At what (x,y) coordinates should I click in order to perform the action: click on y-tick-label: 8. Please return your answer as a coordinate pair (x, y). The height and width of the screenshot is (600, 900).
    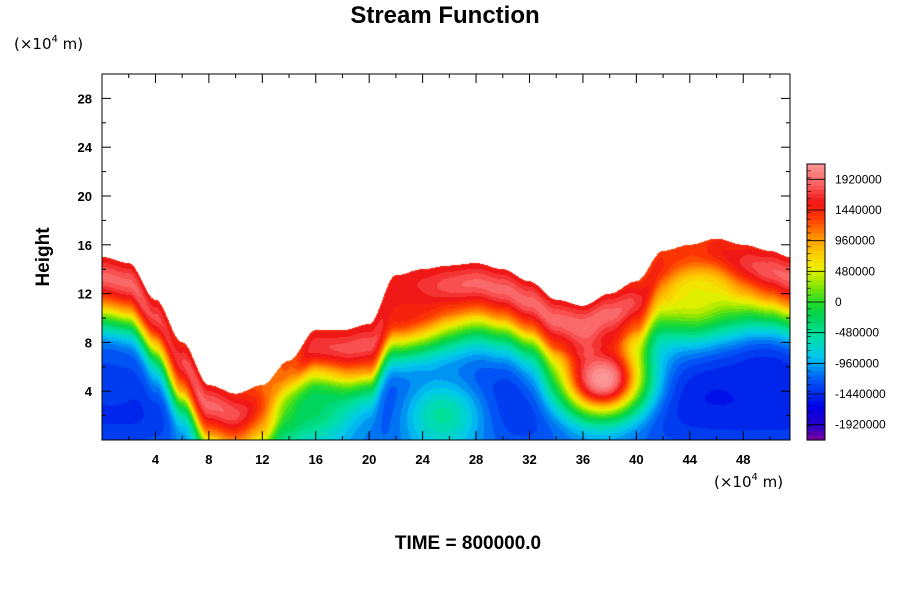
    Looking at the image, I should click on (88, 342).